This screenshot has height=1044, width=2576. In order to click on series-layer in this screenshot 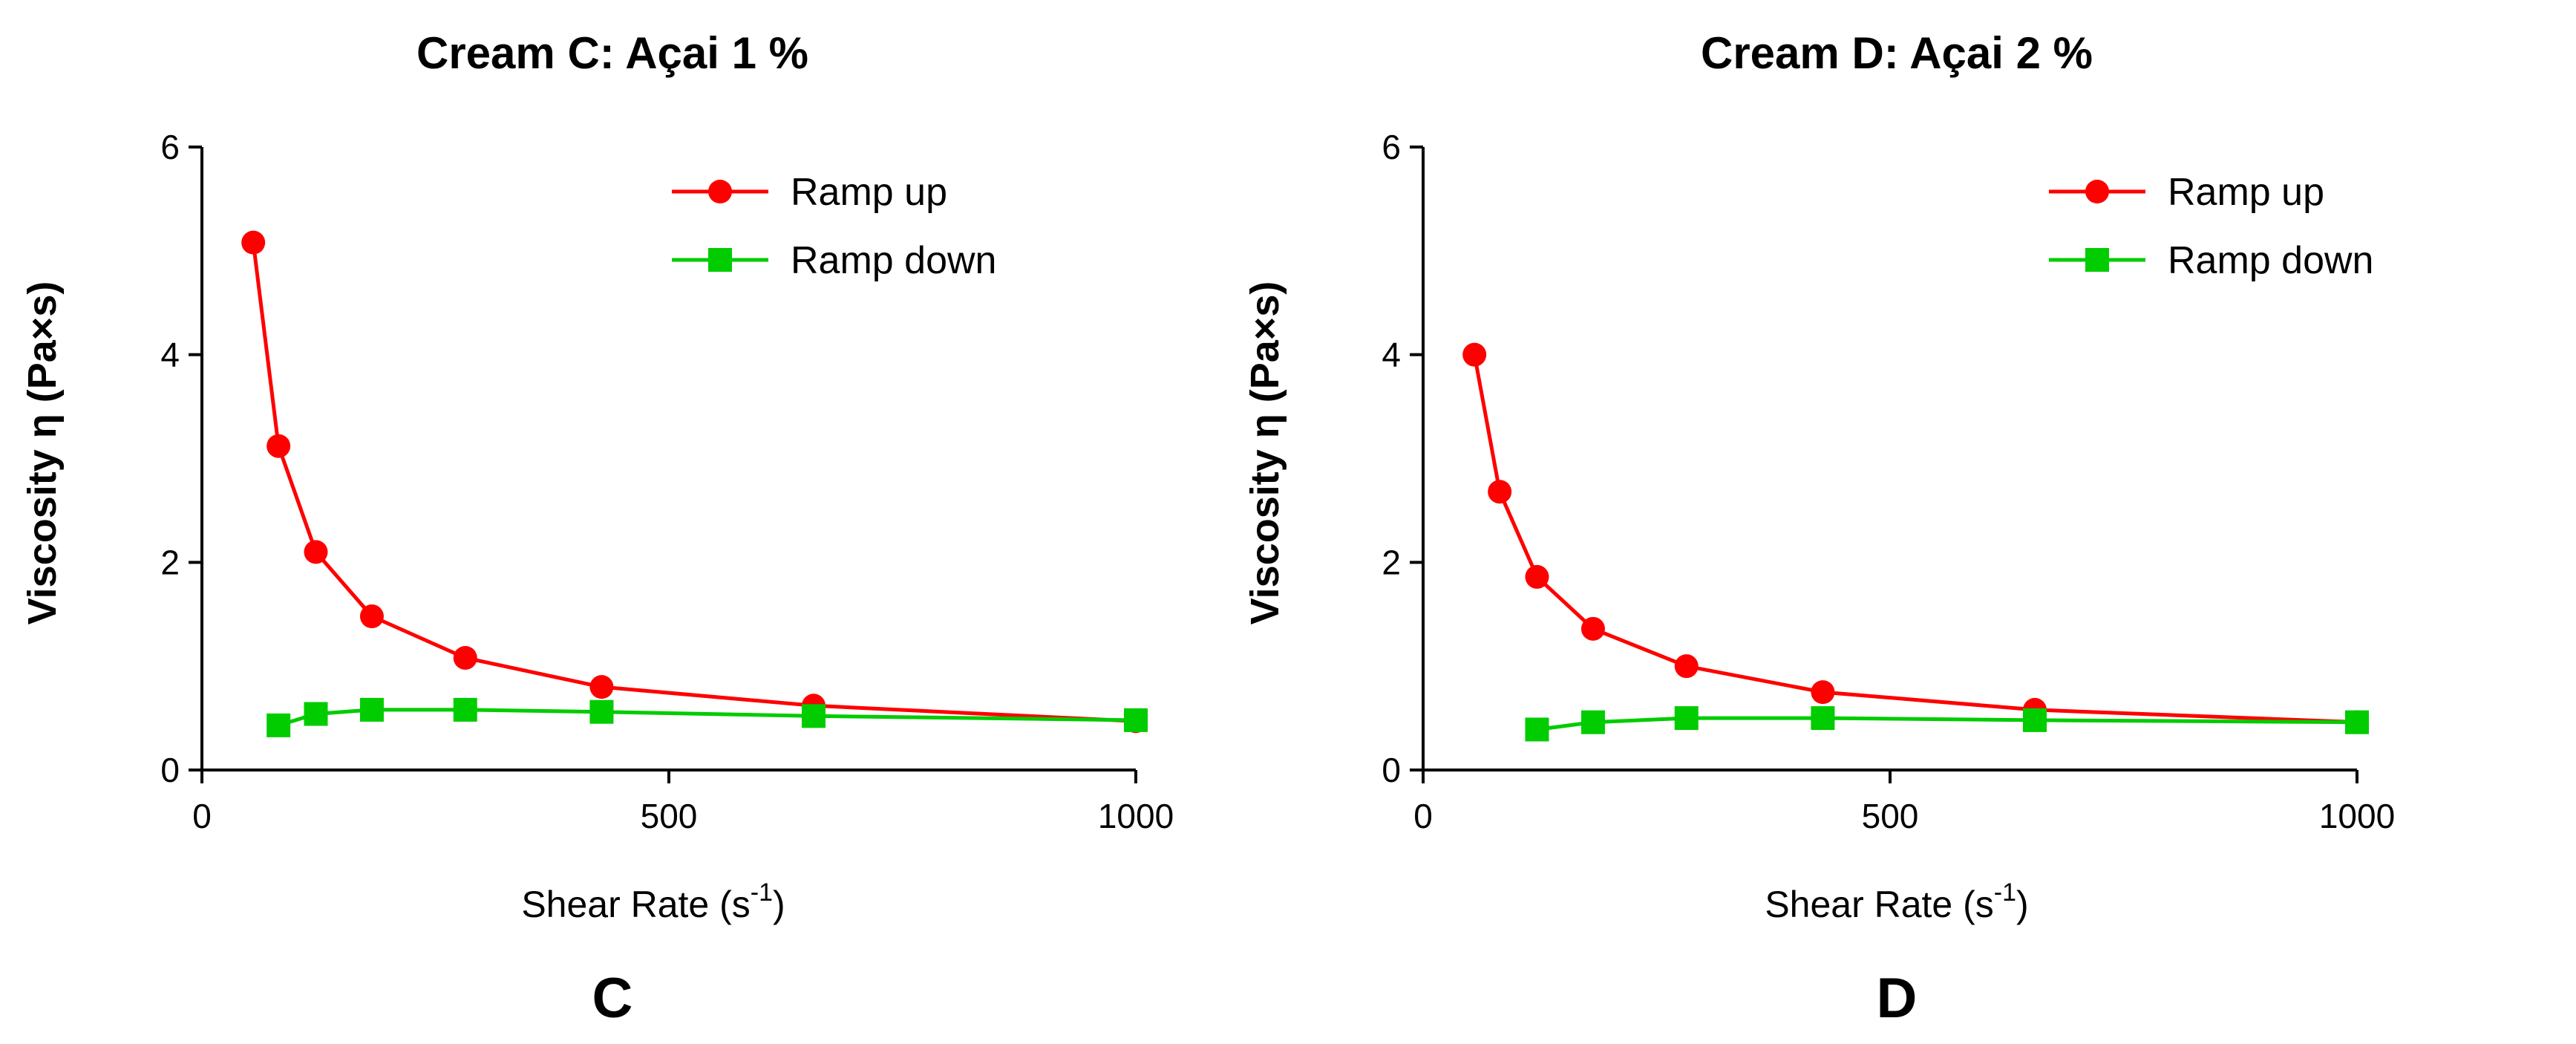, I will do `click(1915, 542)`.